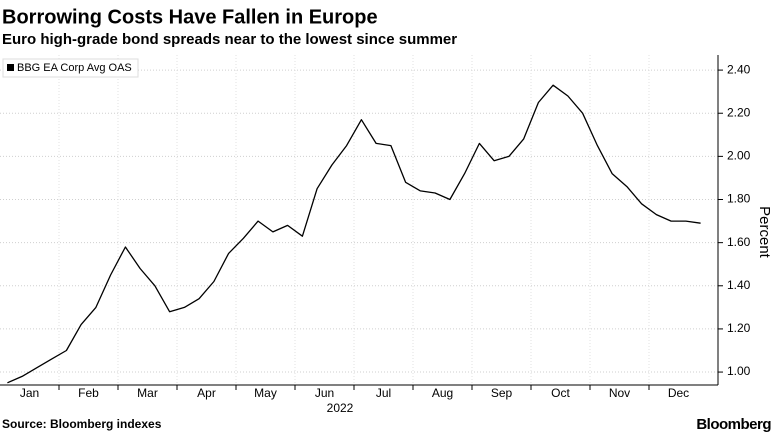 This screenshot has width=775, height=435. I want to click on y-axis-label: Percent, so click(764, 232).